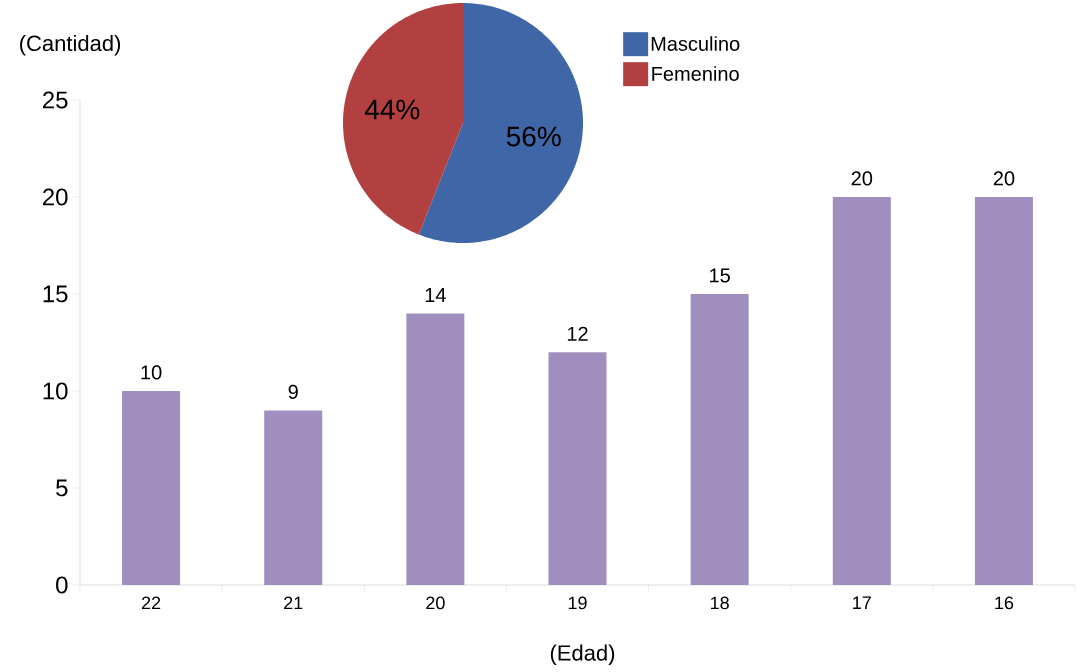  I want to click on x-tick-label: 20, so click(435, 603).